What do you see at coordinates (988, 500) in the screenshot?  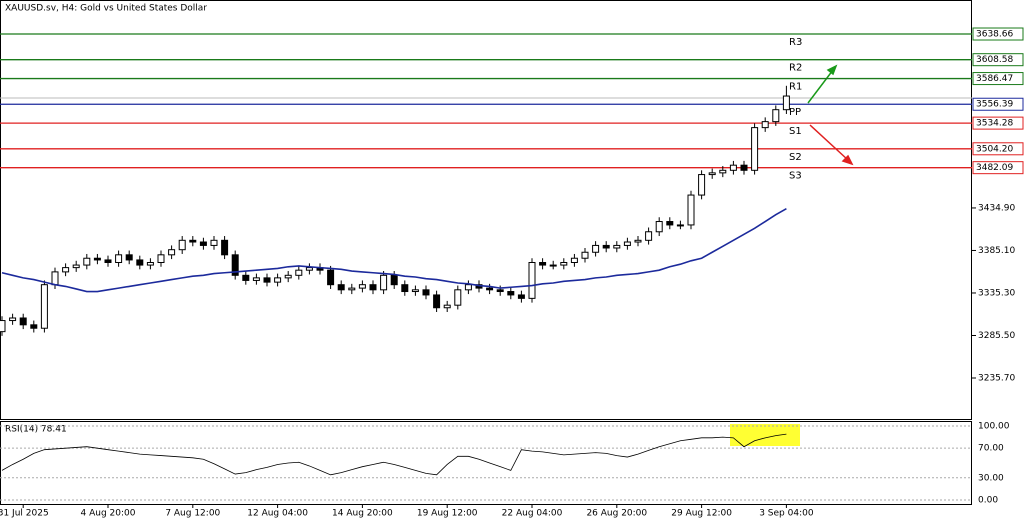 I see `rsi-tick-label: 0.00` at bounding box center [988, 500].